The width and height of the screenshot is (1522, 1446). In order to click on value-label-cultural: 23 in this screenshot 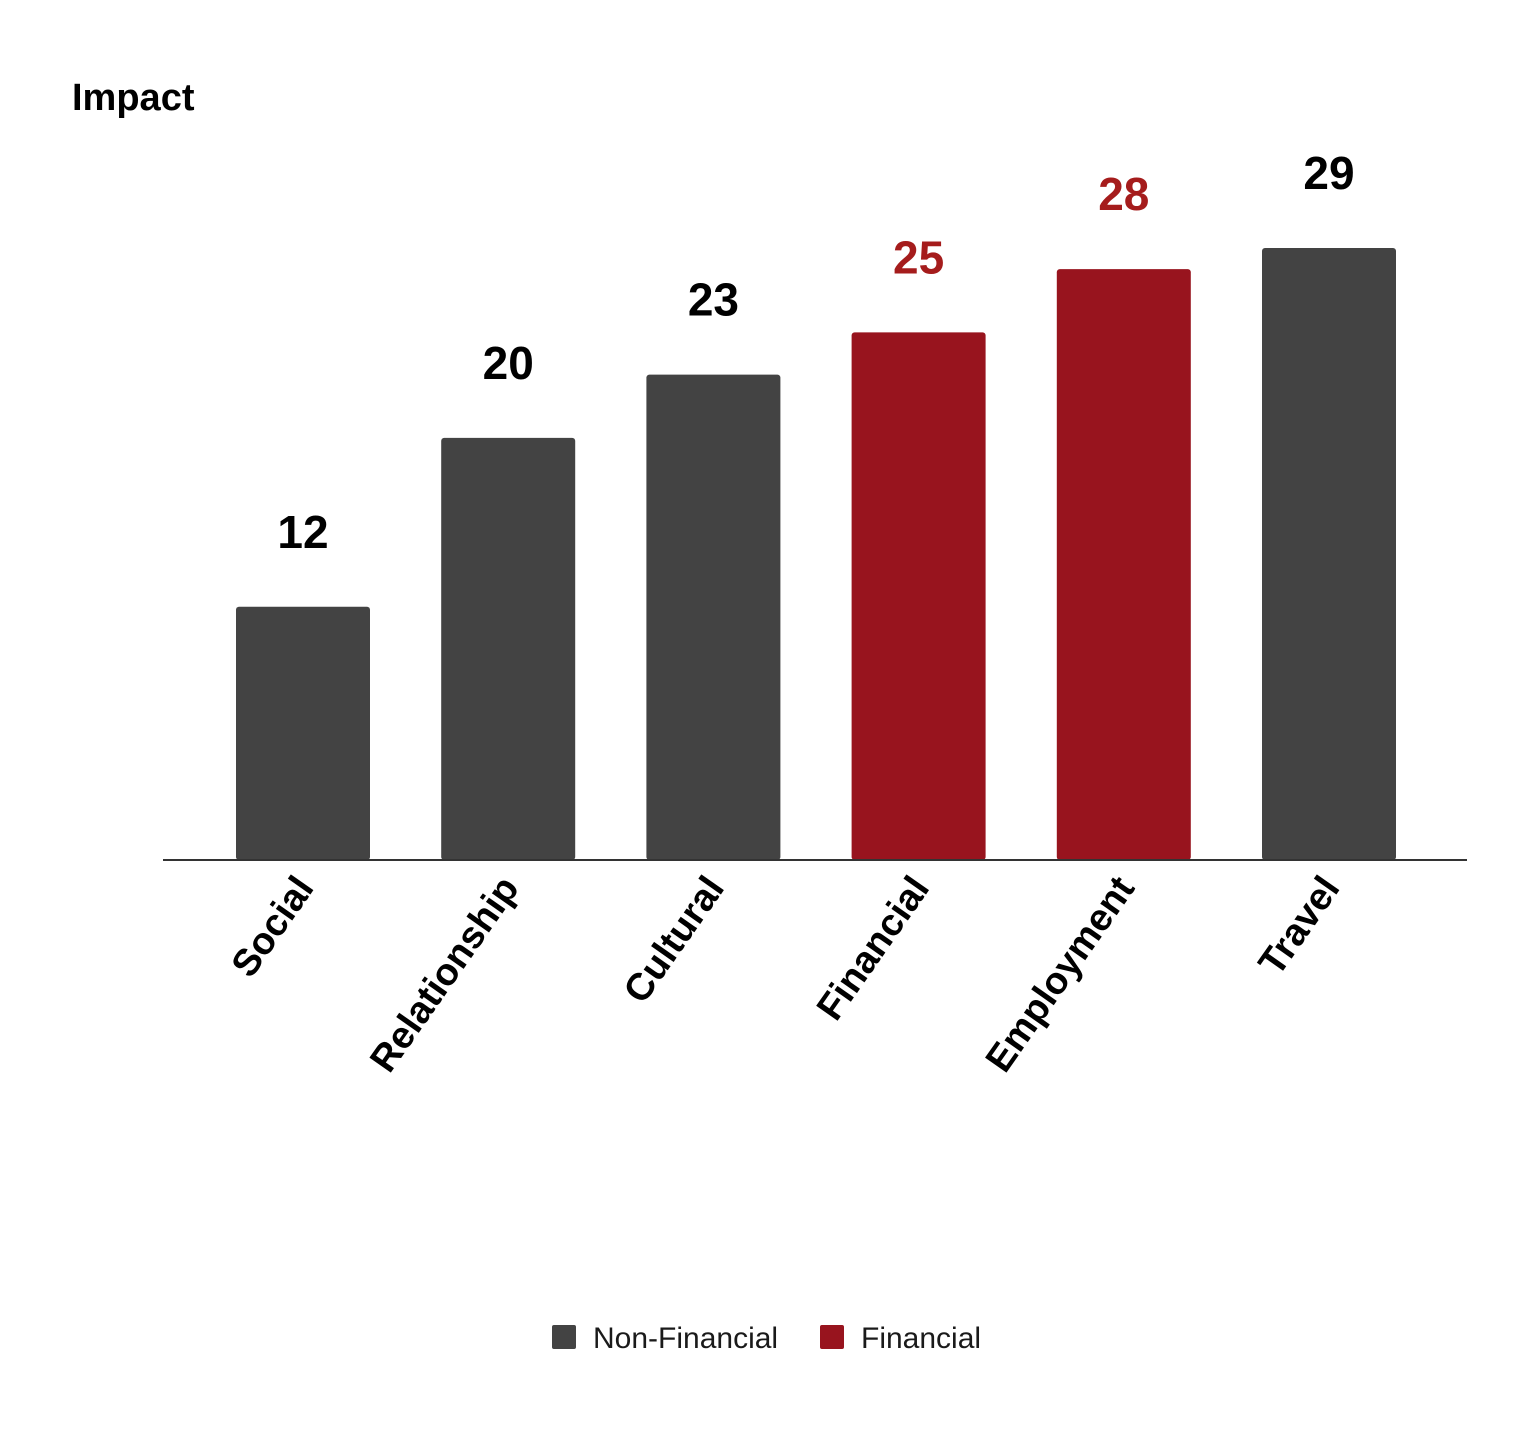, I will do `click(713, 300)`.